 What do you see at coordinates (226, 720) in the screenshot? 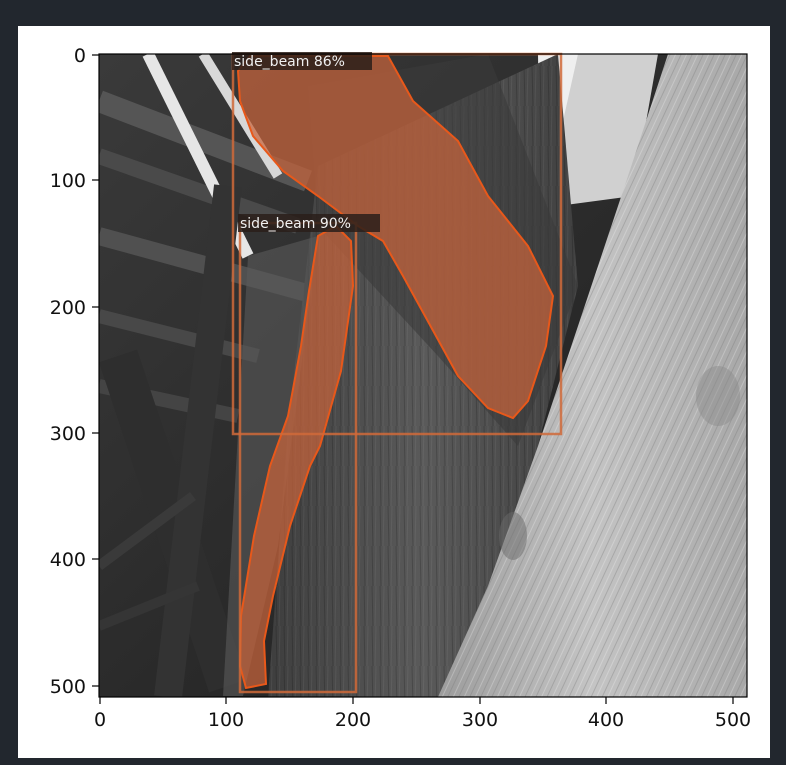
I see `x-tick-label: 100` at bounding box center [226, 720].